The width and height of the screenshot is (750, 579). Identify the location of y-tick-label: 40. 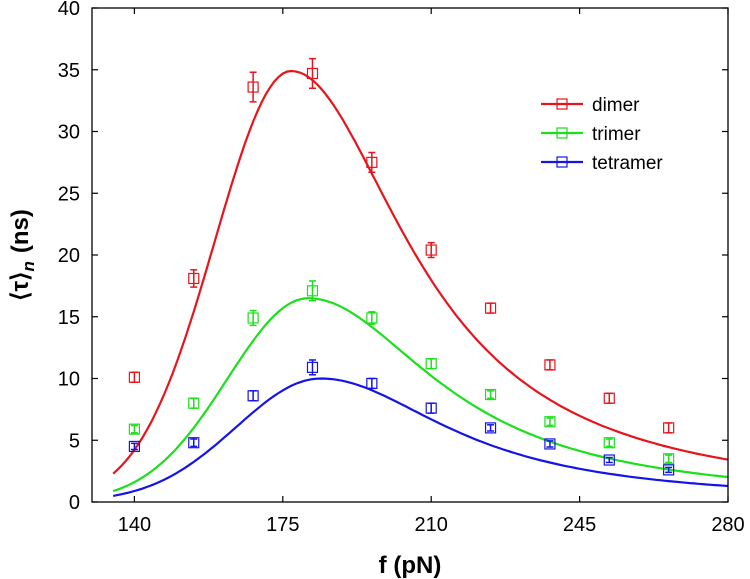
(69, 10).